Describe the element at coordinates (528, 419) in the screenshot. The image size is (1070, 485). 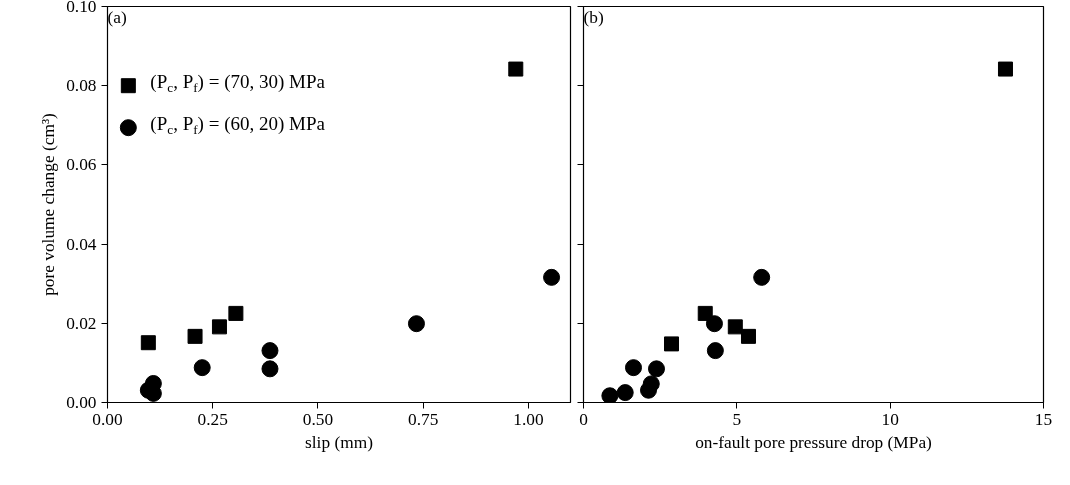
I see `x-tick-label: 1.00` at that location.